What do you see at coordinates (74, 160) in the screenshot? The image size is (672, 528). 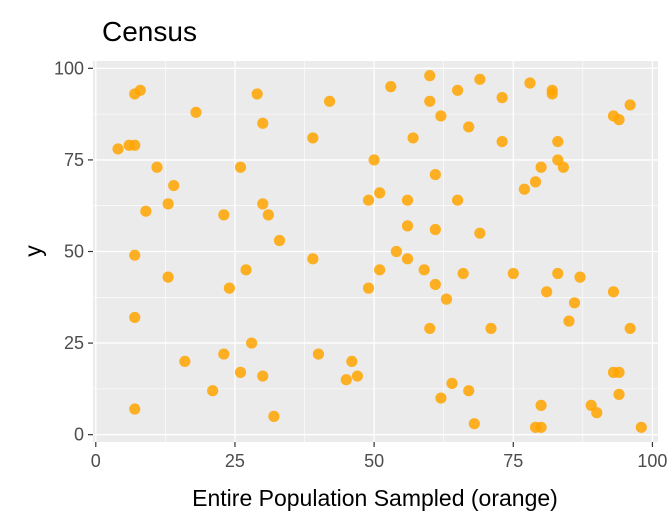 I see `y-tick-label: 75` at bounding box center [74, 160].